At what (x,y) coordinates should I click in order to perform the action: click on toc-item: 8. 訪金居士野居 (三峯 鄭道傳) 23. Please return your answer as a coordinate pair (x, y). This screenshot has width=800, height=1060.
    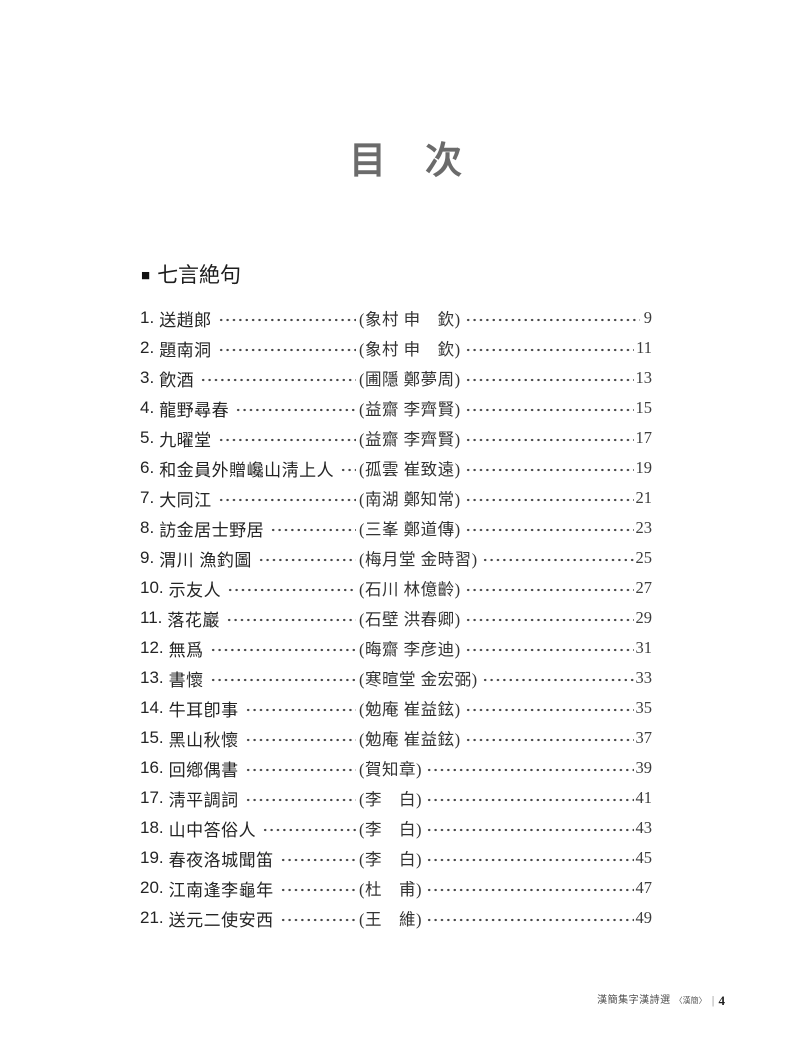
    Looking at the image, I should click on (396, 528).